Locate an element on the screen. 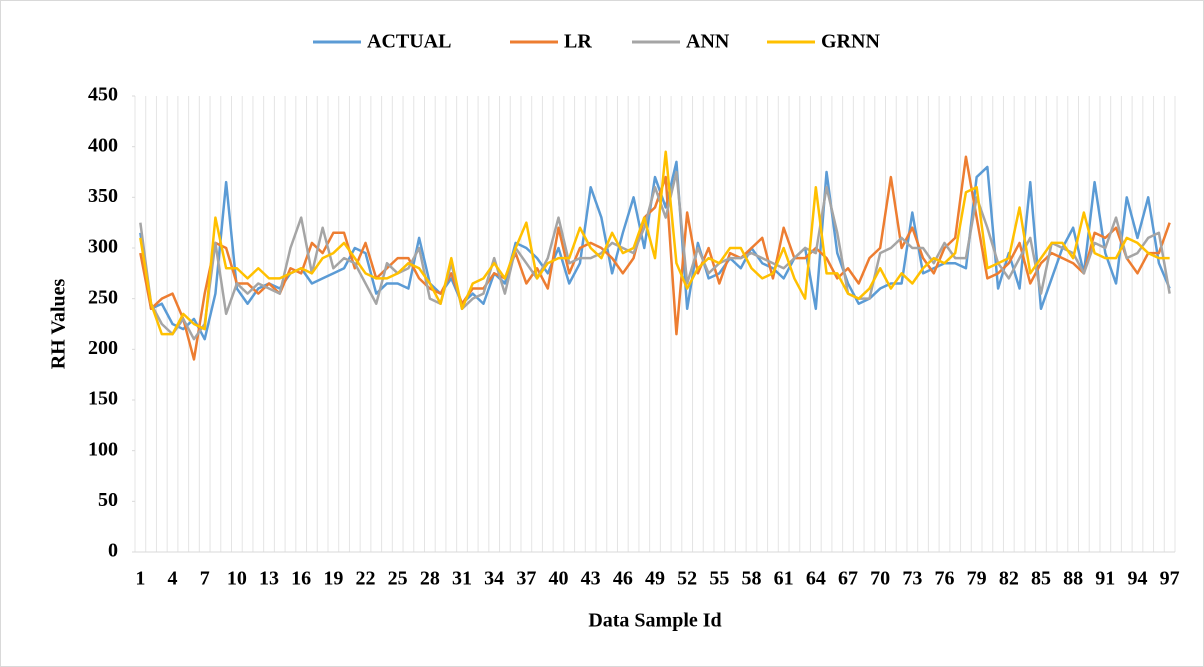  x-tick-label: 43 is located at coordinates (591, 579).